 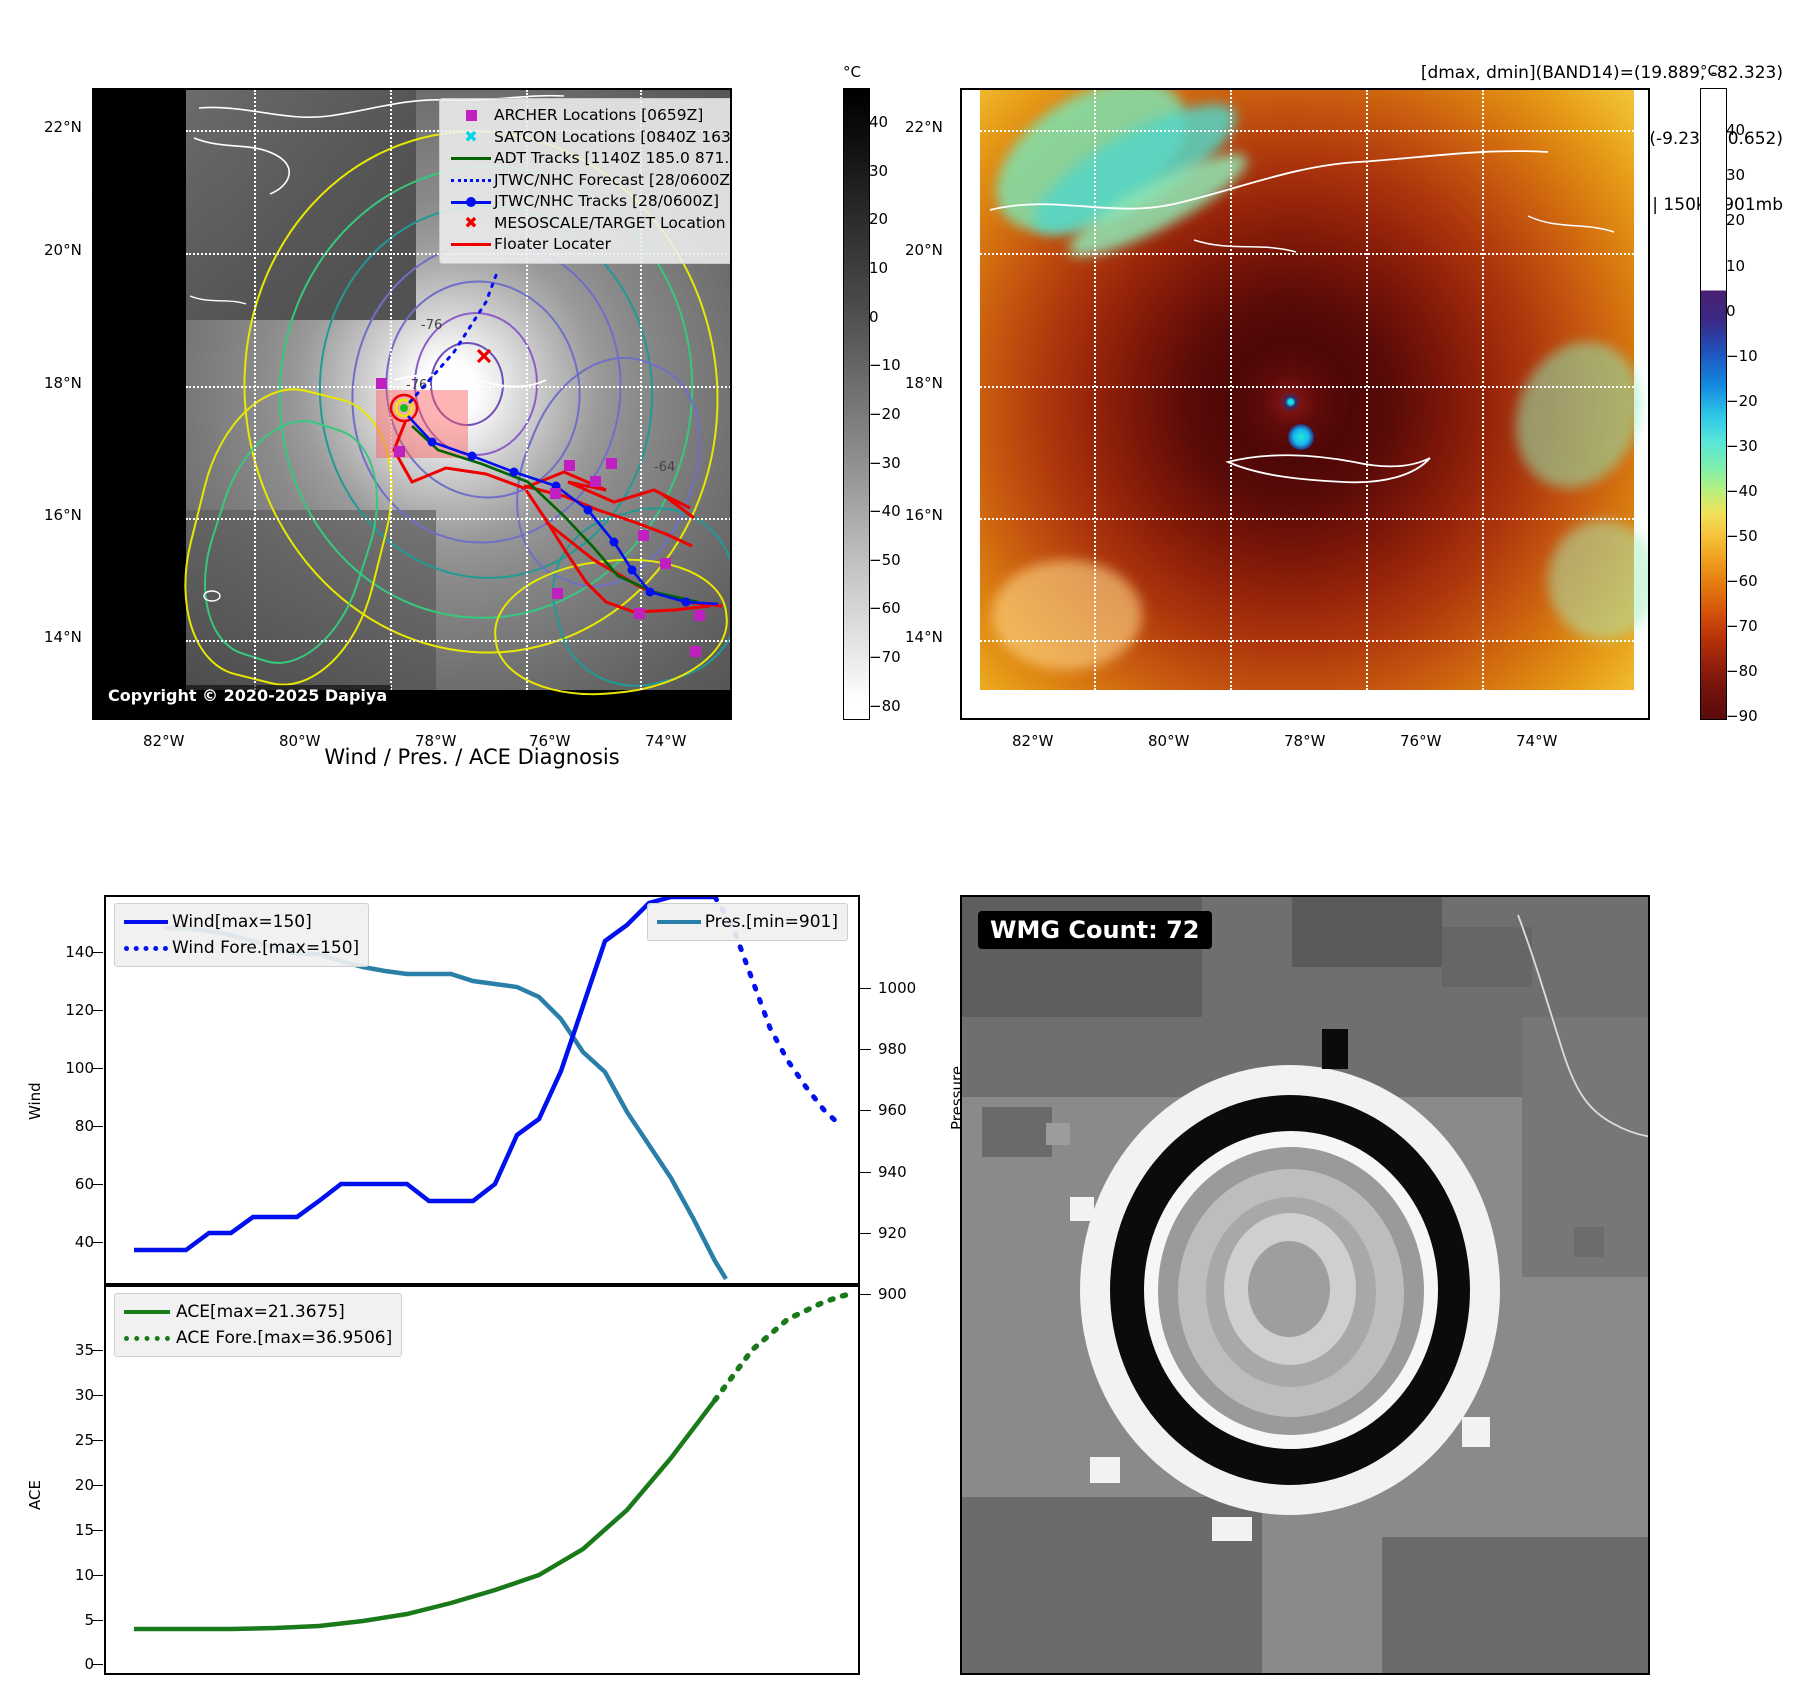 I want to click on blue-solid-line-icon, so click(x=148, y=922).